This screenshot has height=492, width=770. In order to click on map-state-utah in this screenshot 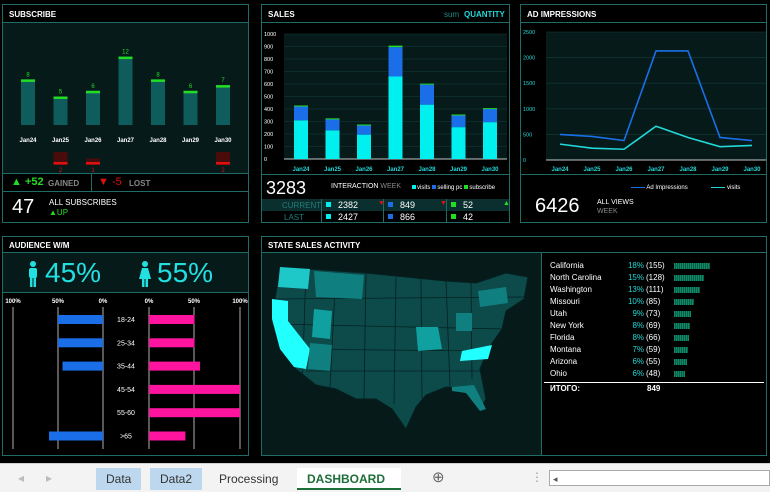, I will do `click(322, 324)`.